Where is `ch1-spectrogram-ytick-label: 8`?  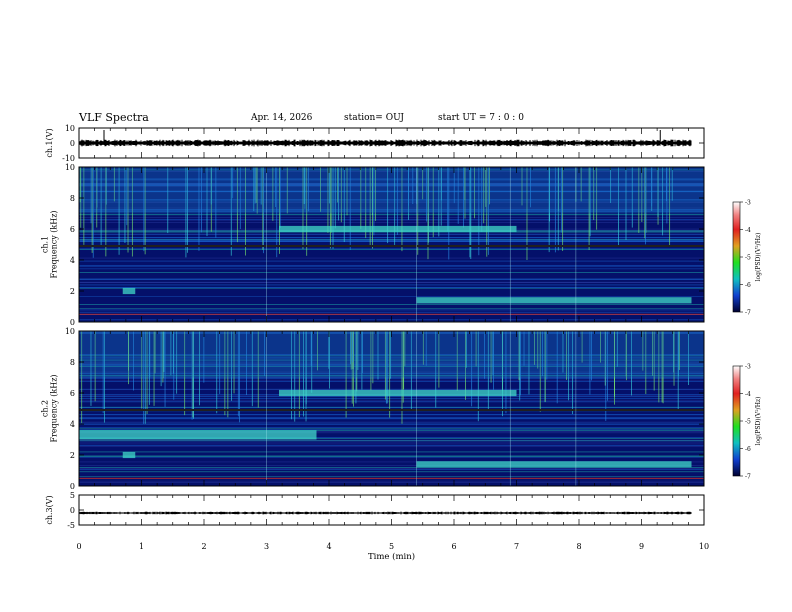 ch1-spectrogram-ytick-label: 8 is located at coordinates (72, 198).